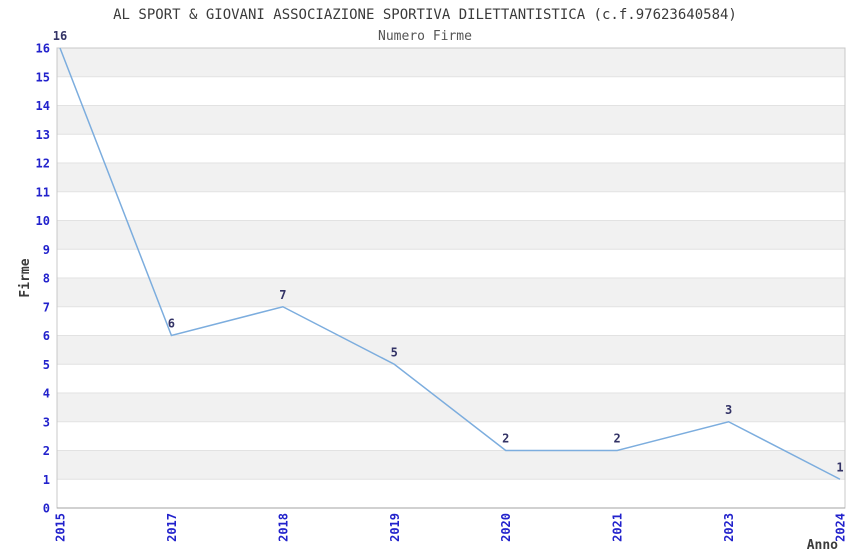 This screenshot has height=550, width=850. What do you see at coordinates (46, 509) in the screenshot?
I see `y-tick-label: 0` at bounding box center [46, 509].